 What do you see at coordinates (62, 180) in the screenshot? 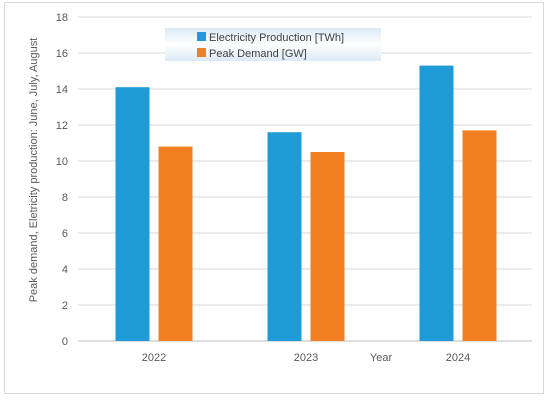
I see `y-axis-ticks: 0 2 4 6 8 10 12 14 16 18` at bounding box center [62, 180].